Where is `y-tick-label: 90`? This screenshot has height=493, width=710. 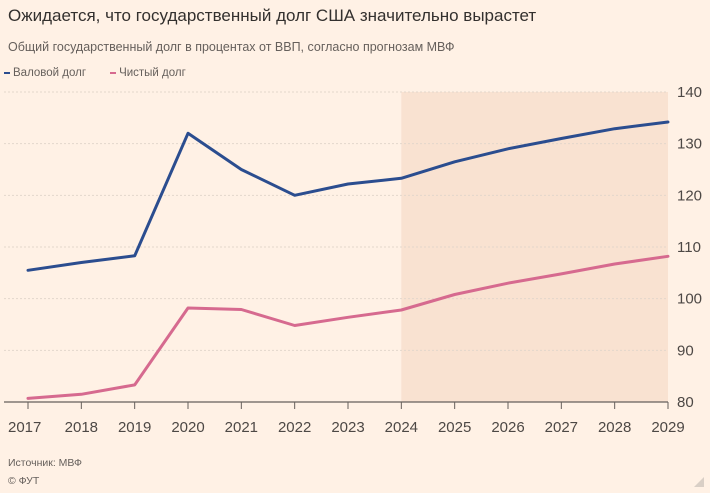
y-tick-label: 90 is located at coordinates (685, 350).